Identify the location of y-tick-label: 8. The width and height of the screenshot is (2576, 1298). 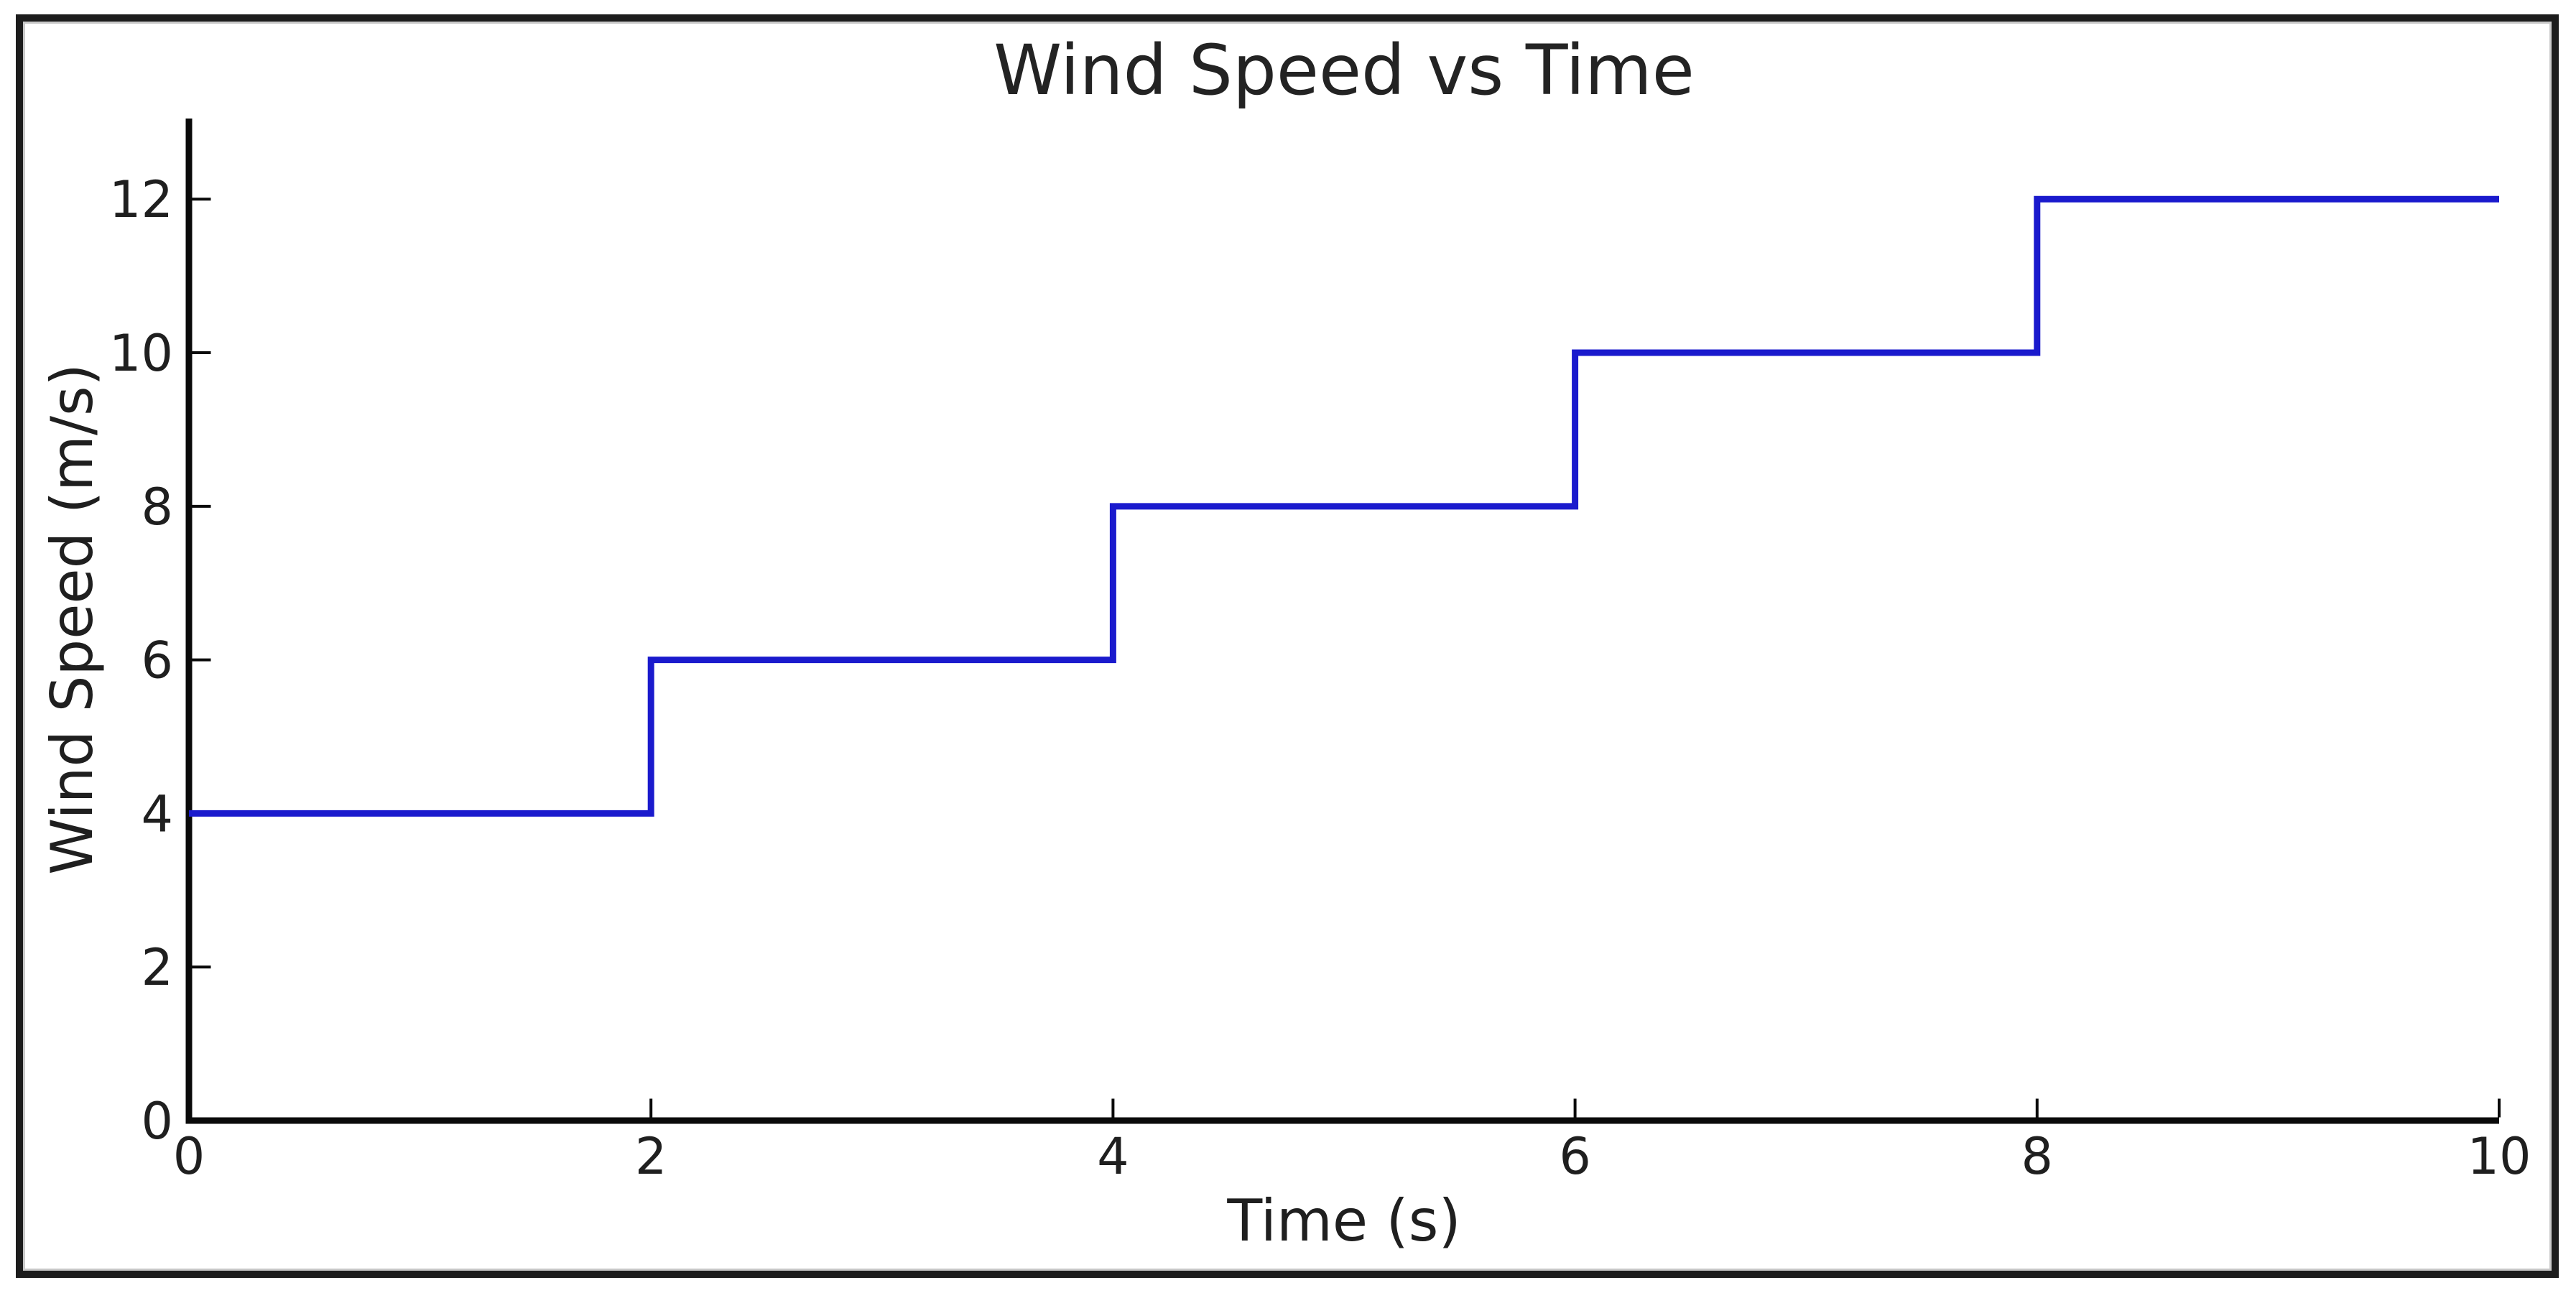
(157, 507).